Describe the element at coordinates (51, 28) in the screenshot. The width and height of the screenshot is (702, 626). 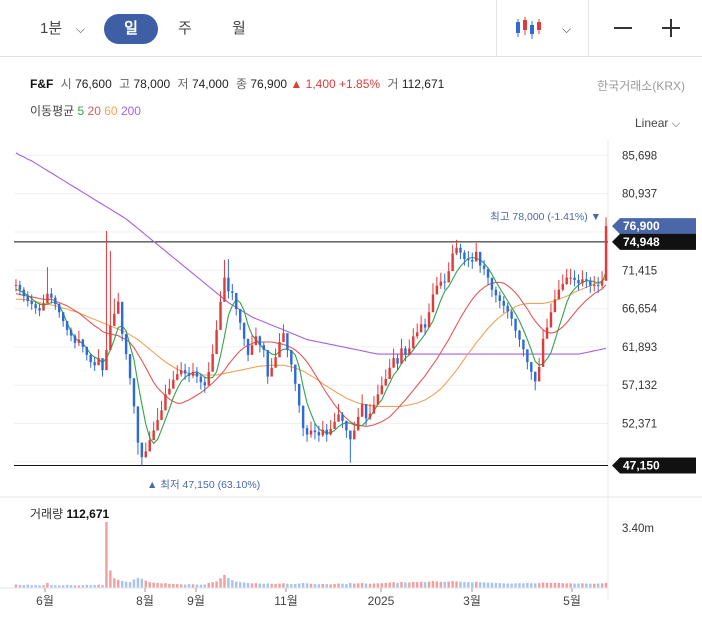
I see `interval-1m-button: 1분` at that location.